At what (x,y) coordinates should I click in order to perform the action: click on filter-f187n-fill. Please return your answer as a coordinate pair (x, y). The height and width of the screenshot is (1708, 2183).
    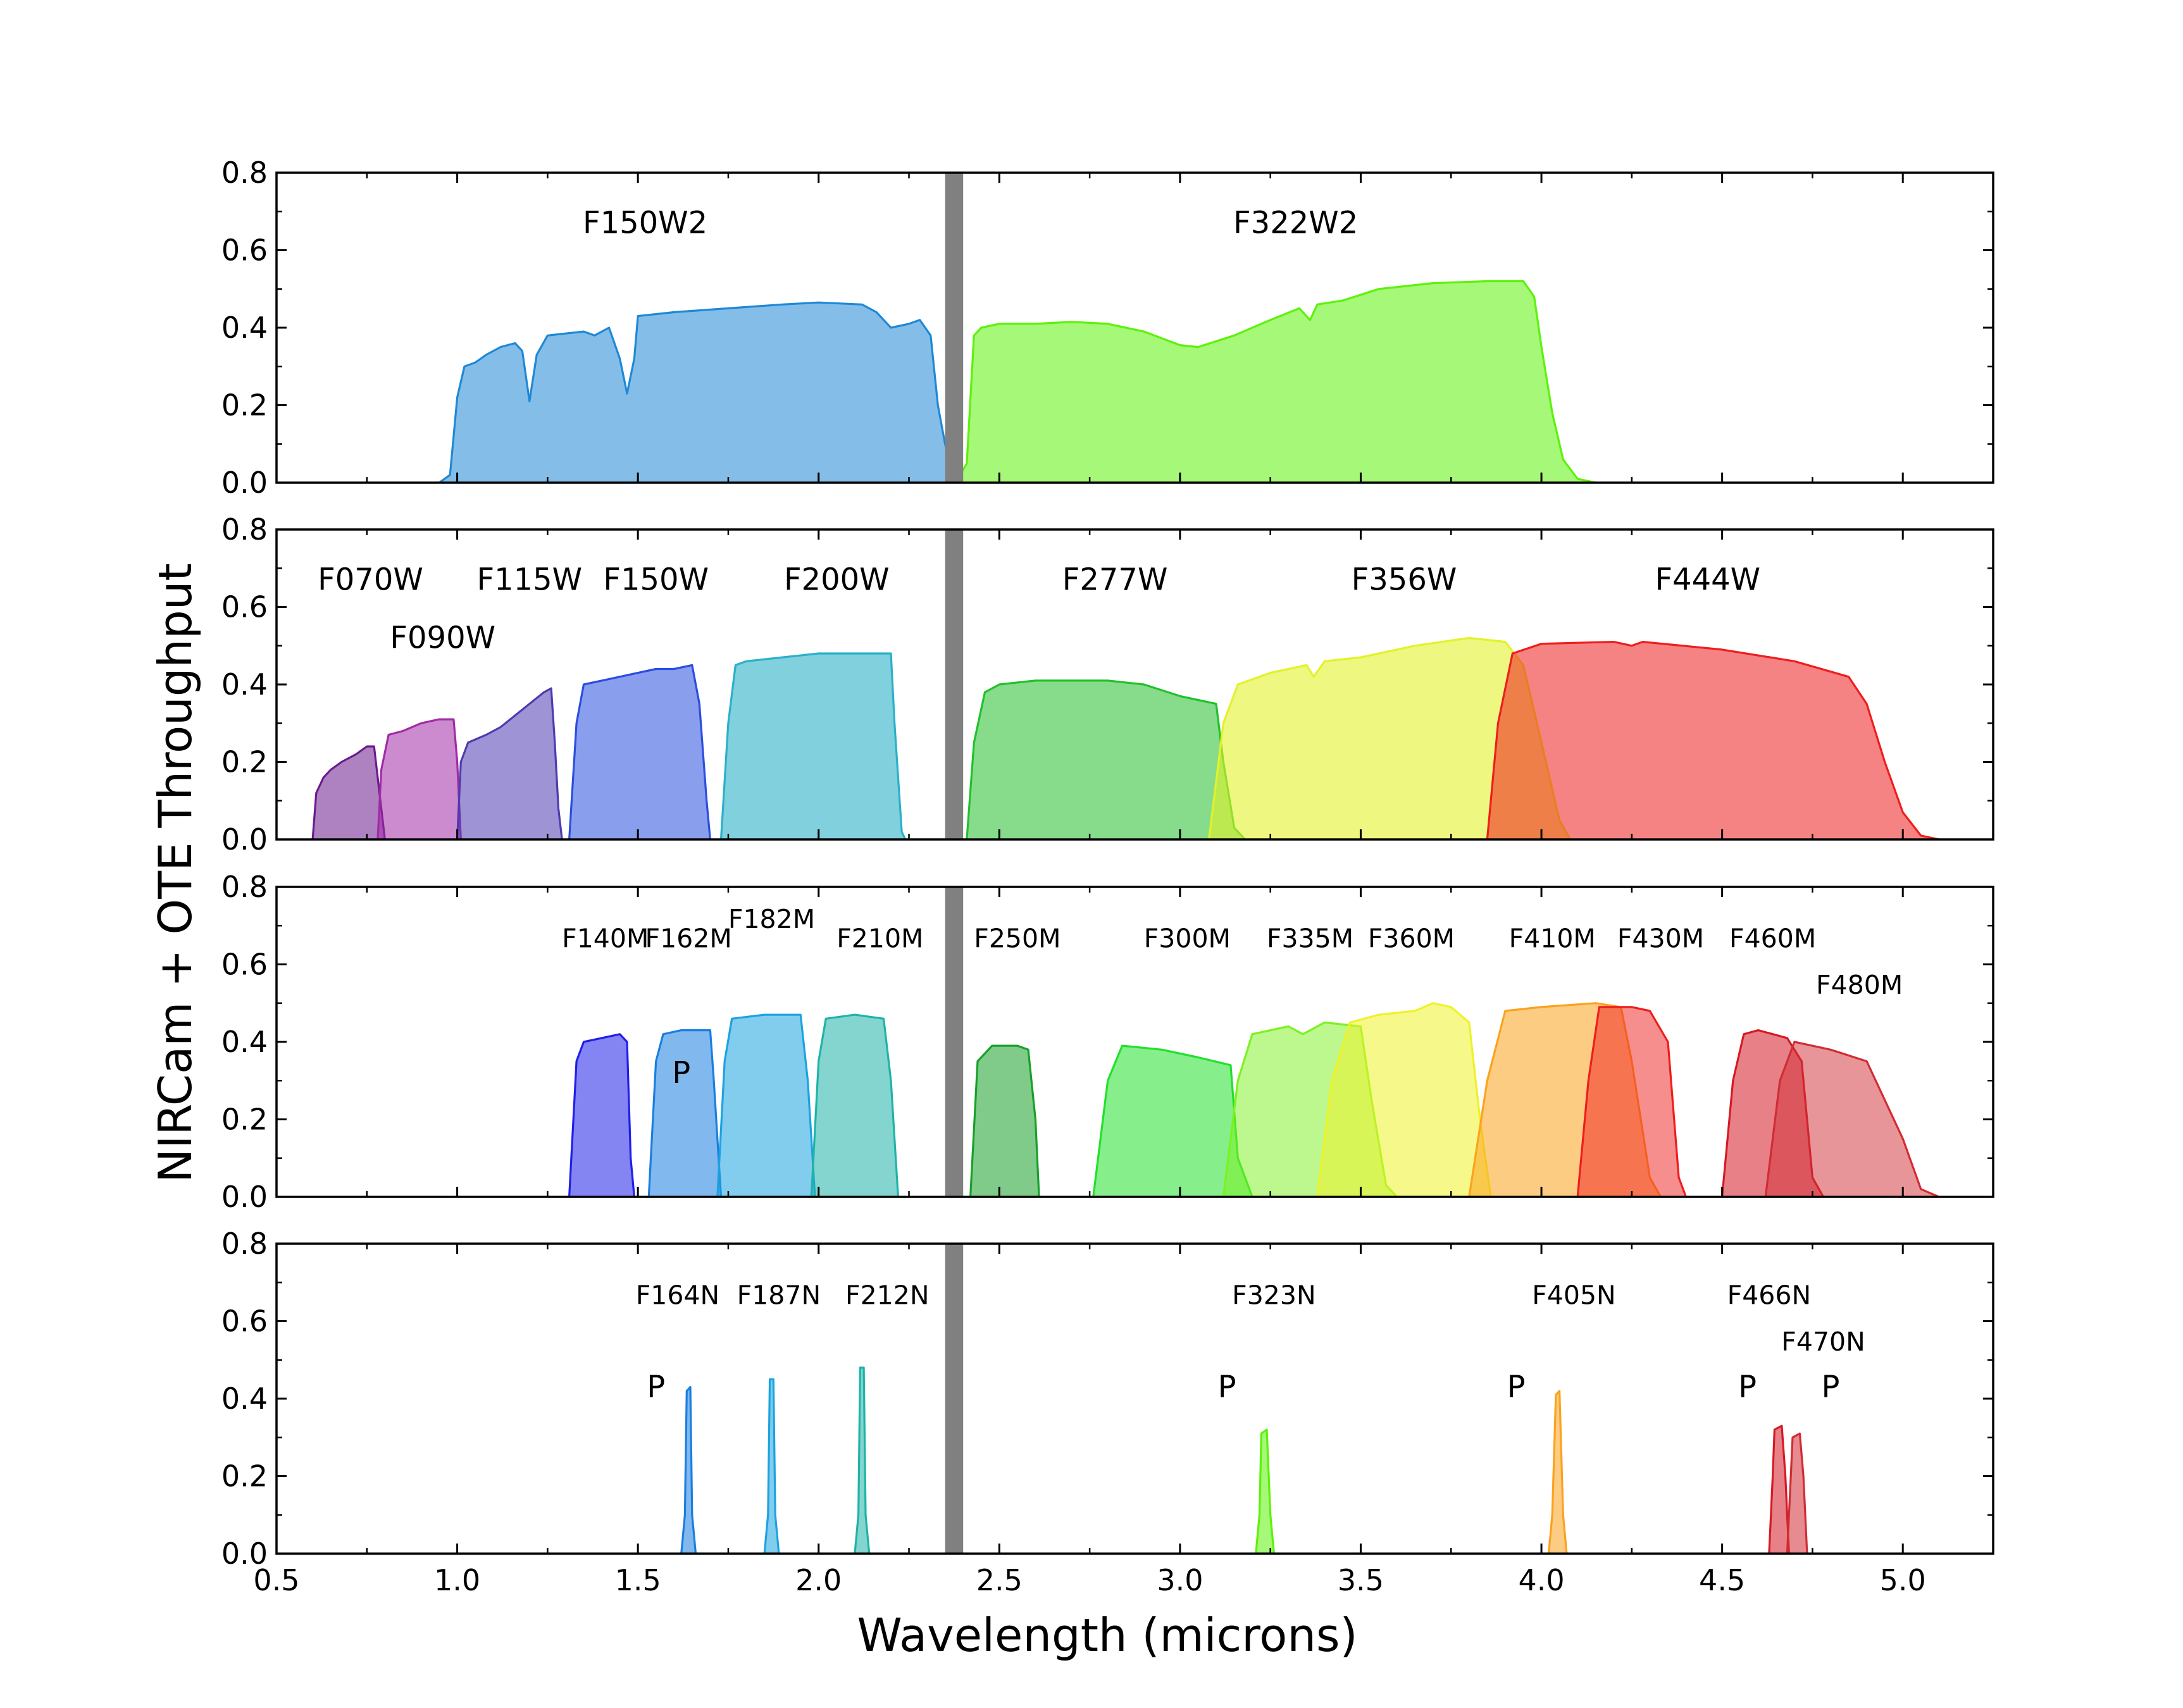
    Looking at the image, I should click on (771, 1466).